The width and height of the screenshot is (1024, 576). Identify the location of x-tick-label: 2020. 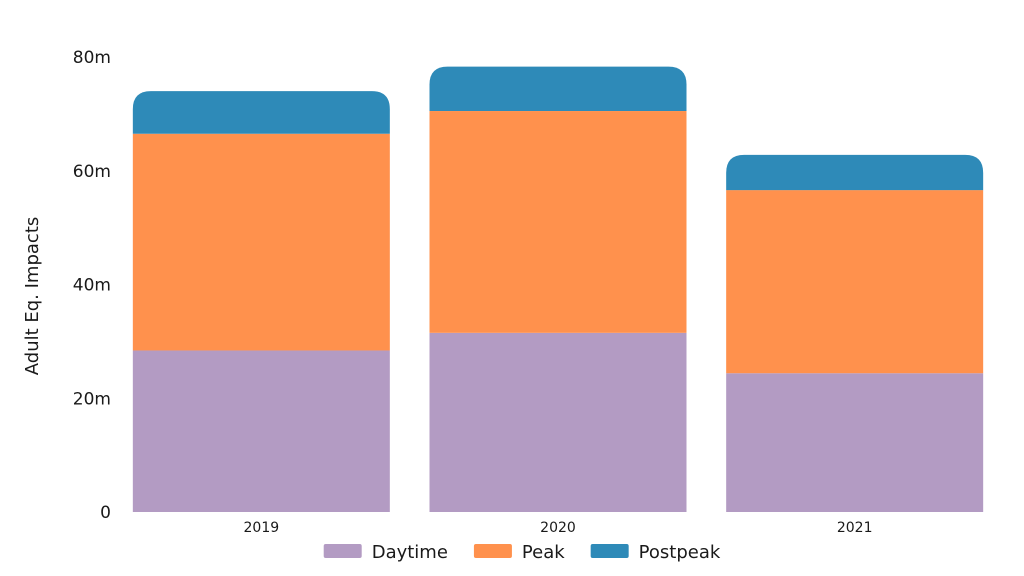
(558, 528).